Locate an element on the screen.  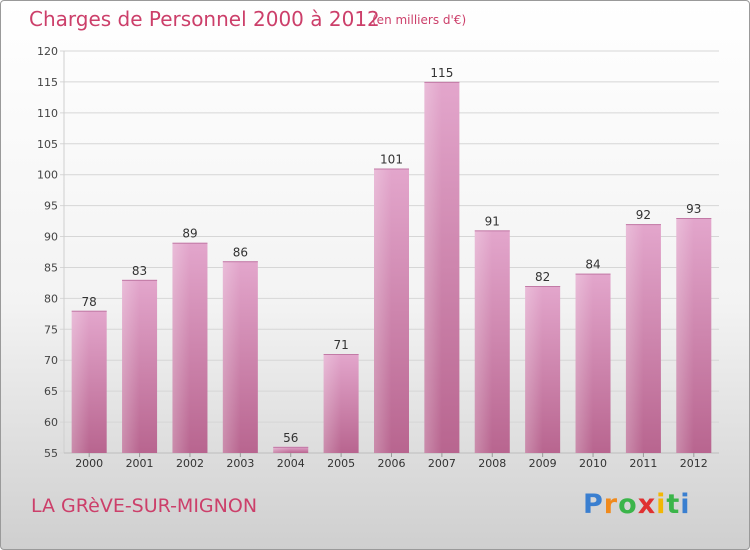
x-tick-label: 2004 is located at coordinates (291, 463).